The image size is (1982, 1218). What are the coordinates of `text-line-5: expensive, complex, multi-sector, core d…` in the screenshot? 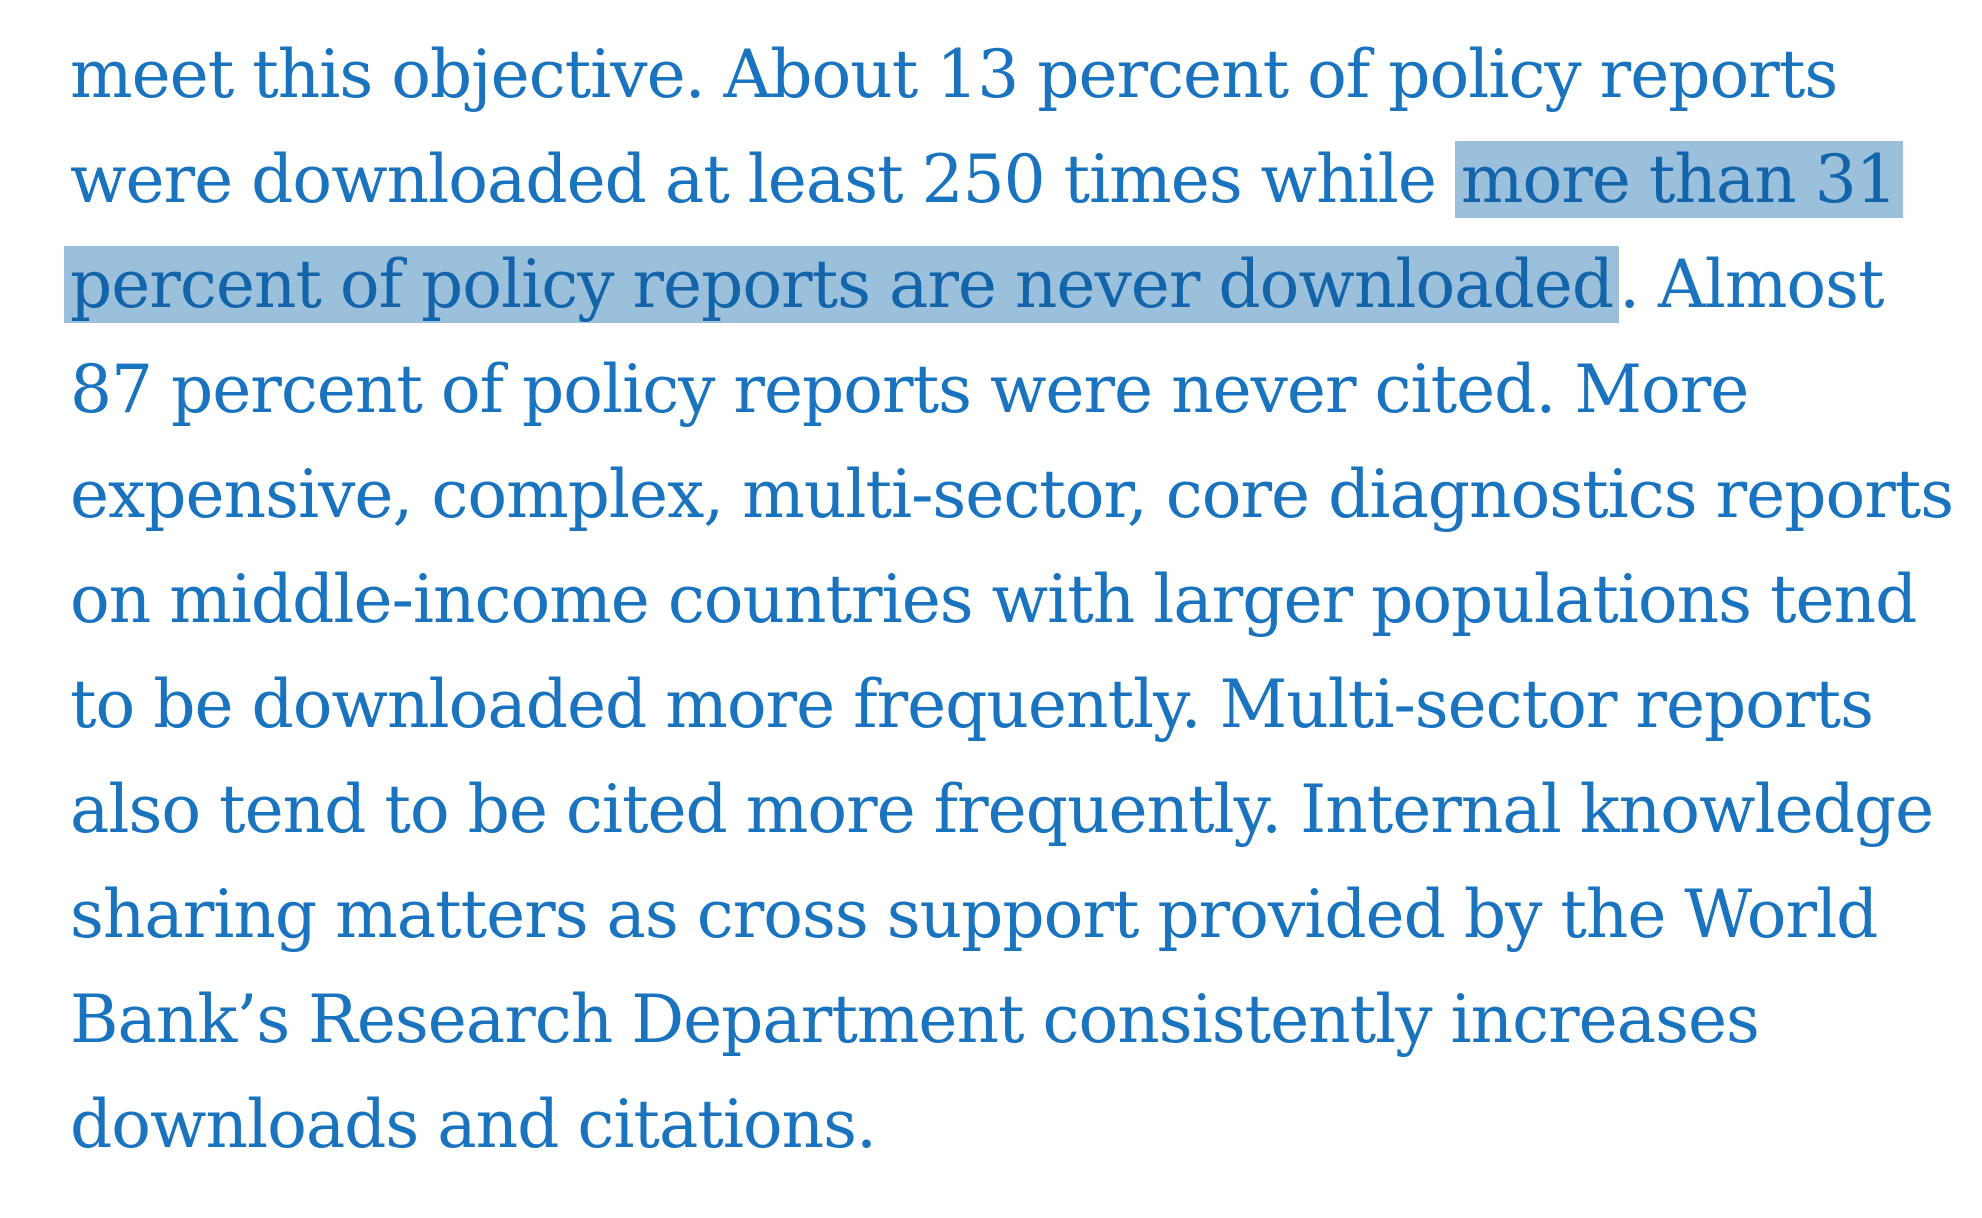 It's located at (1012, 494).